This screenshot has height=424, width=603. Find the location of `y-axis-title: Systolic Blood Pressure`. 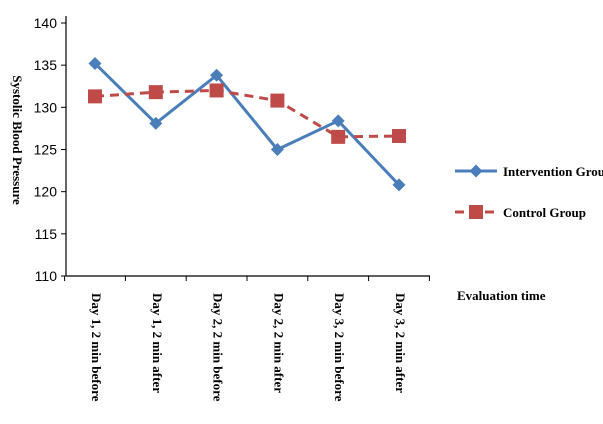

y-axis-title: Systolic Blood Pressure is located at coordinates (17, 140).